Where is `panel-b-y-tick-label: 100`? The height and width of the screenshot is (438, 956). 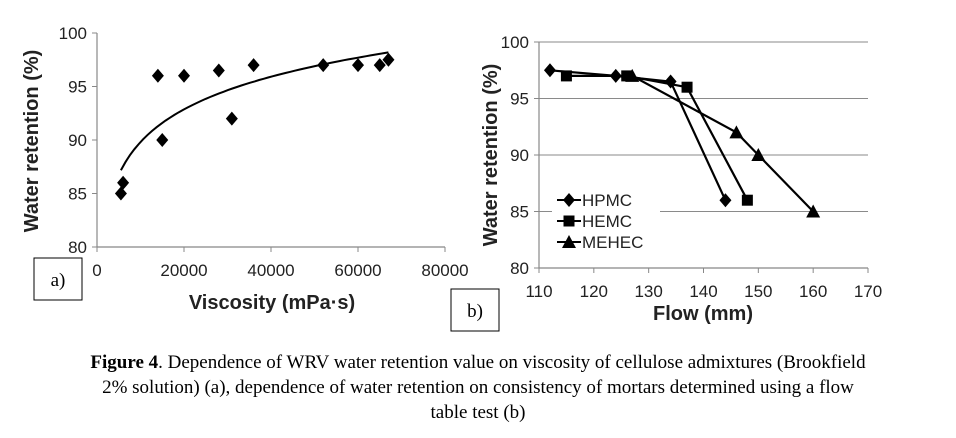 panel-b-y-tick-label: 100 is located at coordinates (515, 42).